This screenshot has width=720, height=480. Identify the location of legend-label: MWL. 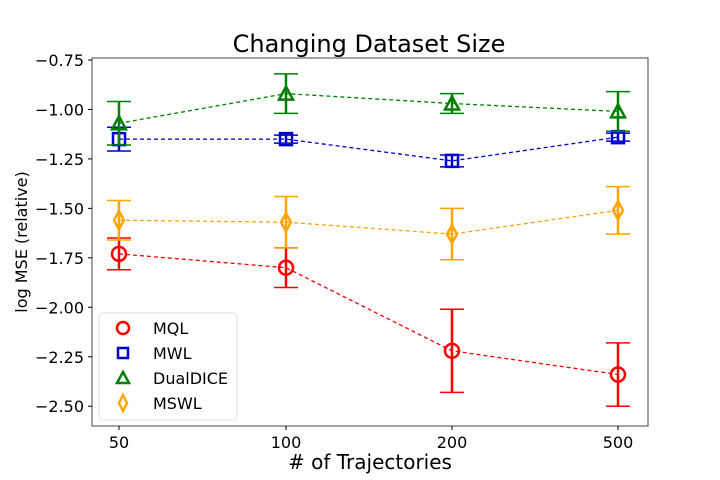
(172, 353).